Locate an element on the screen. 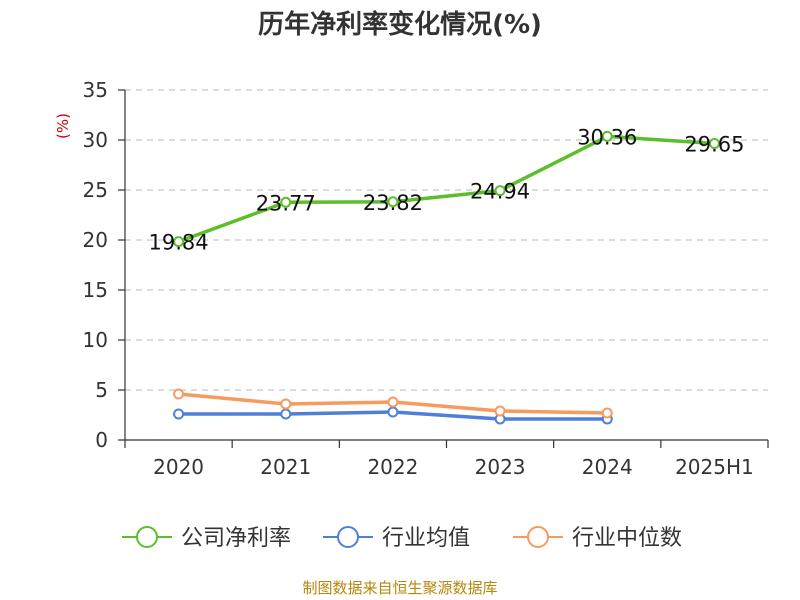 Image resolution: width=800 pixels, height=600 pixels. data-label: 19.84 is located at coordinates (179, 243).